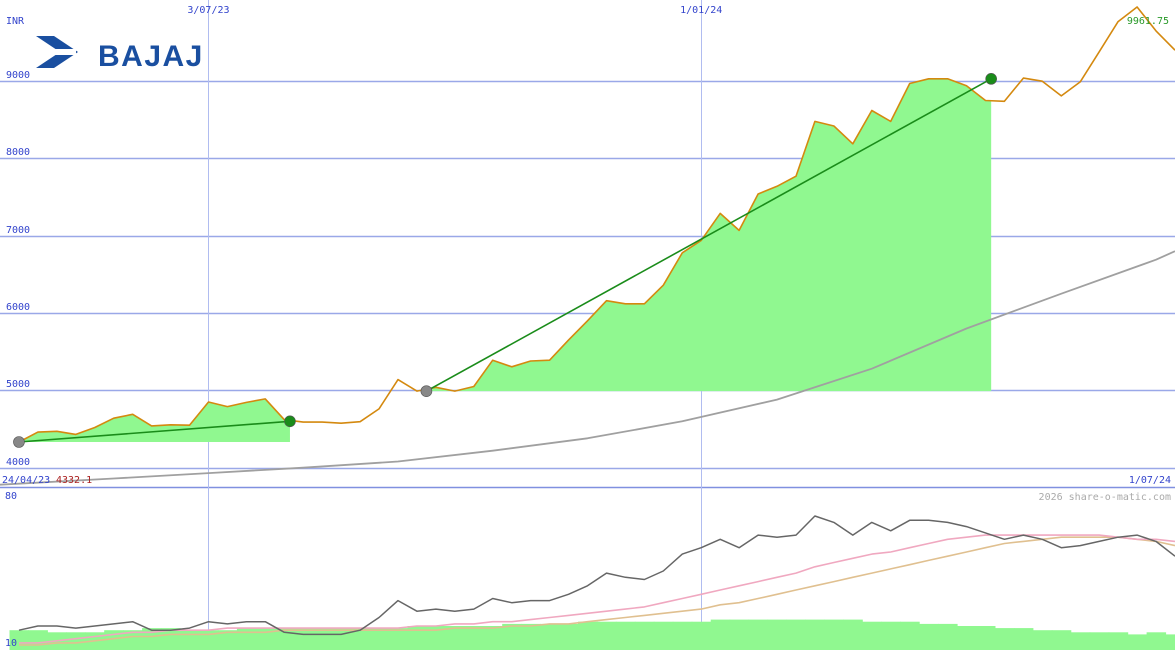 Image resolution: width=1175 pixels, height=650 pixels. I want to click on last-price-label: 9961.75, so click(1148, 21).